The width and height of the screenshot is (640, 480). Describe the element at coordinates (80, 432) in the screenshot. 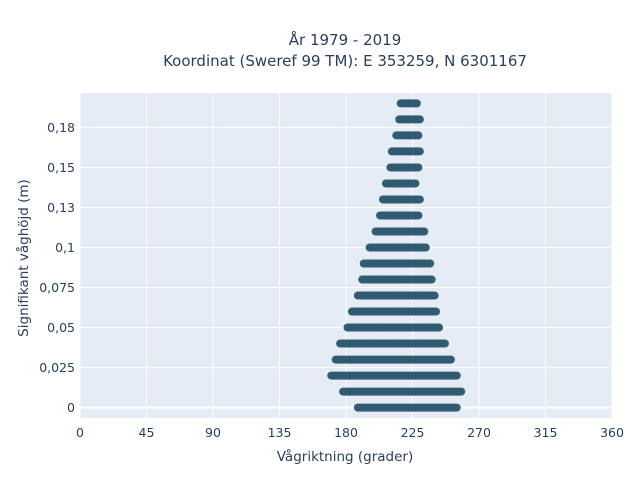

I see `x-tick-label: 0` at that location.